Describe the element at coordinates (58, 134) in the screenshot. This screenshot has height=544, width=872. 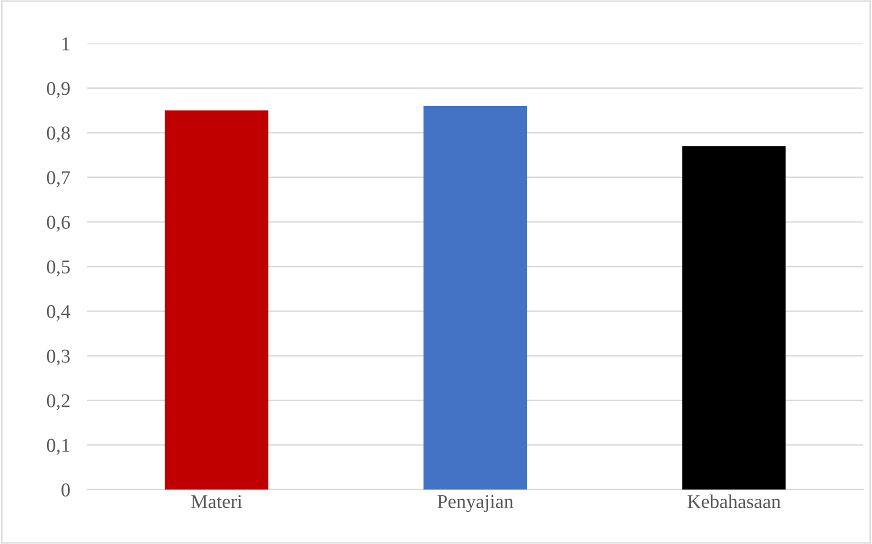
I see `y-tick-label: 0,8` at that location.